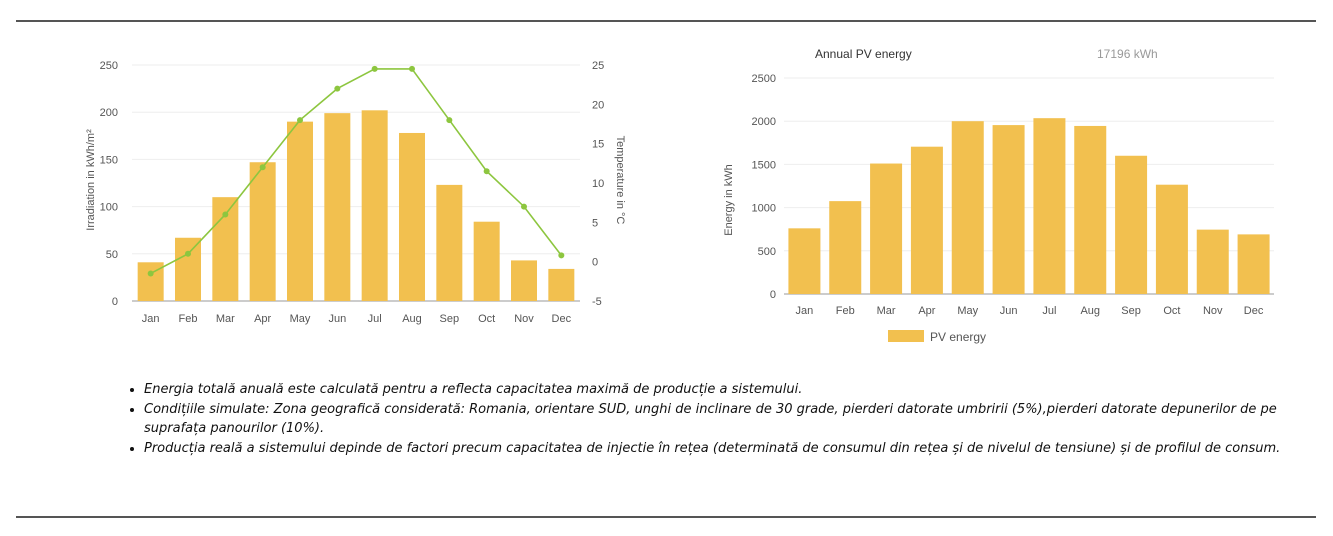  What do you see at coordinates (666, 517) in the screenshot?
I see `bottom-divider` at bounding box center [666, 517].